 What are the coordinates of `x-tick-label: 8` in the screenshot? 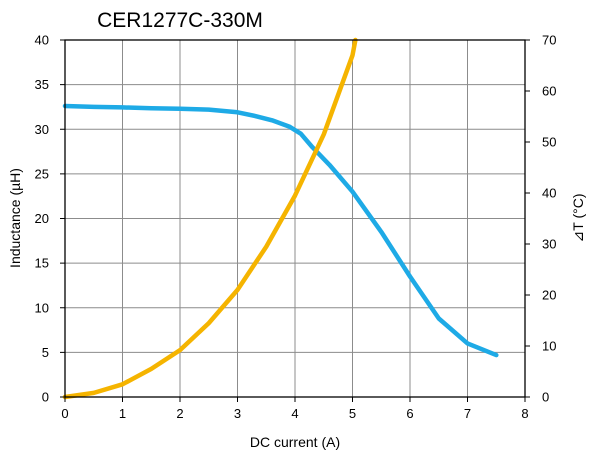 It's located at (524, 413).